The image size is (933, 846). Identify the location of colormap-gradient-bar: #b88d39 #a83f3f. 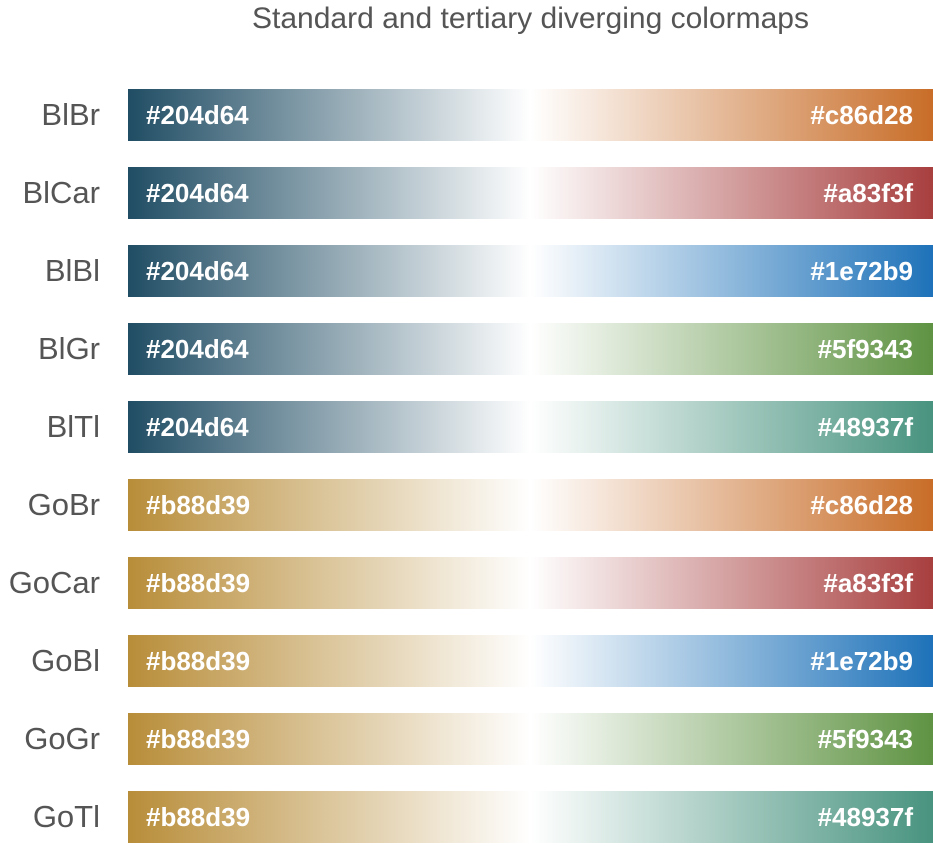
(530, 583).